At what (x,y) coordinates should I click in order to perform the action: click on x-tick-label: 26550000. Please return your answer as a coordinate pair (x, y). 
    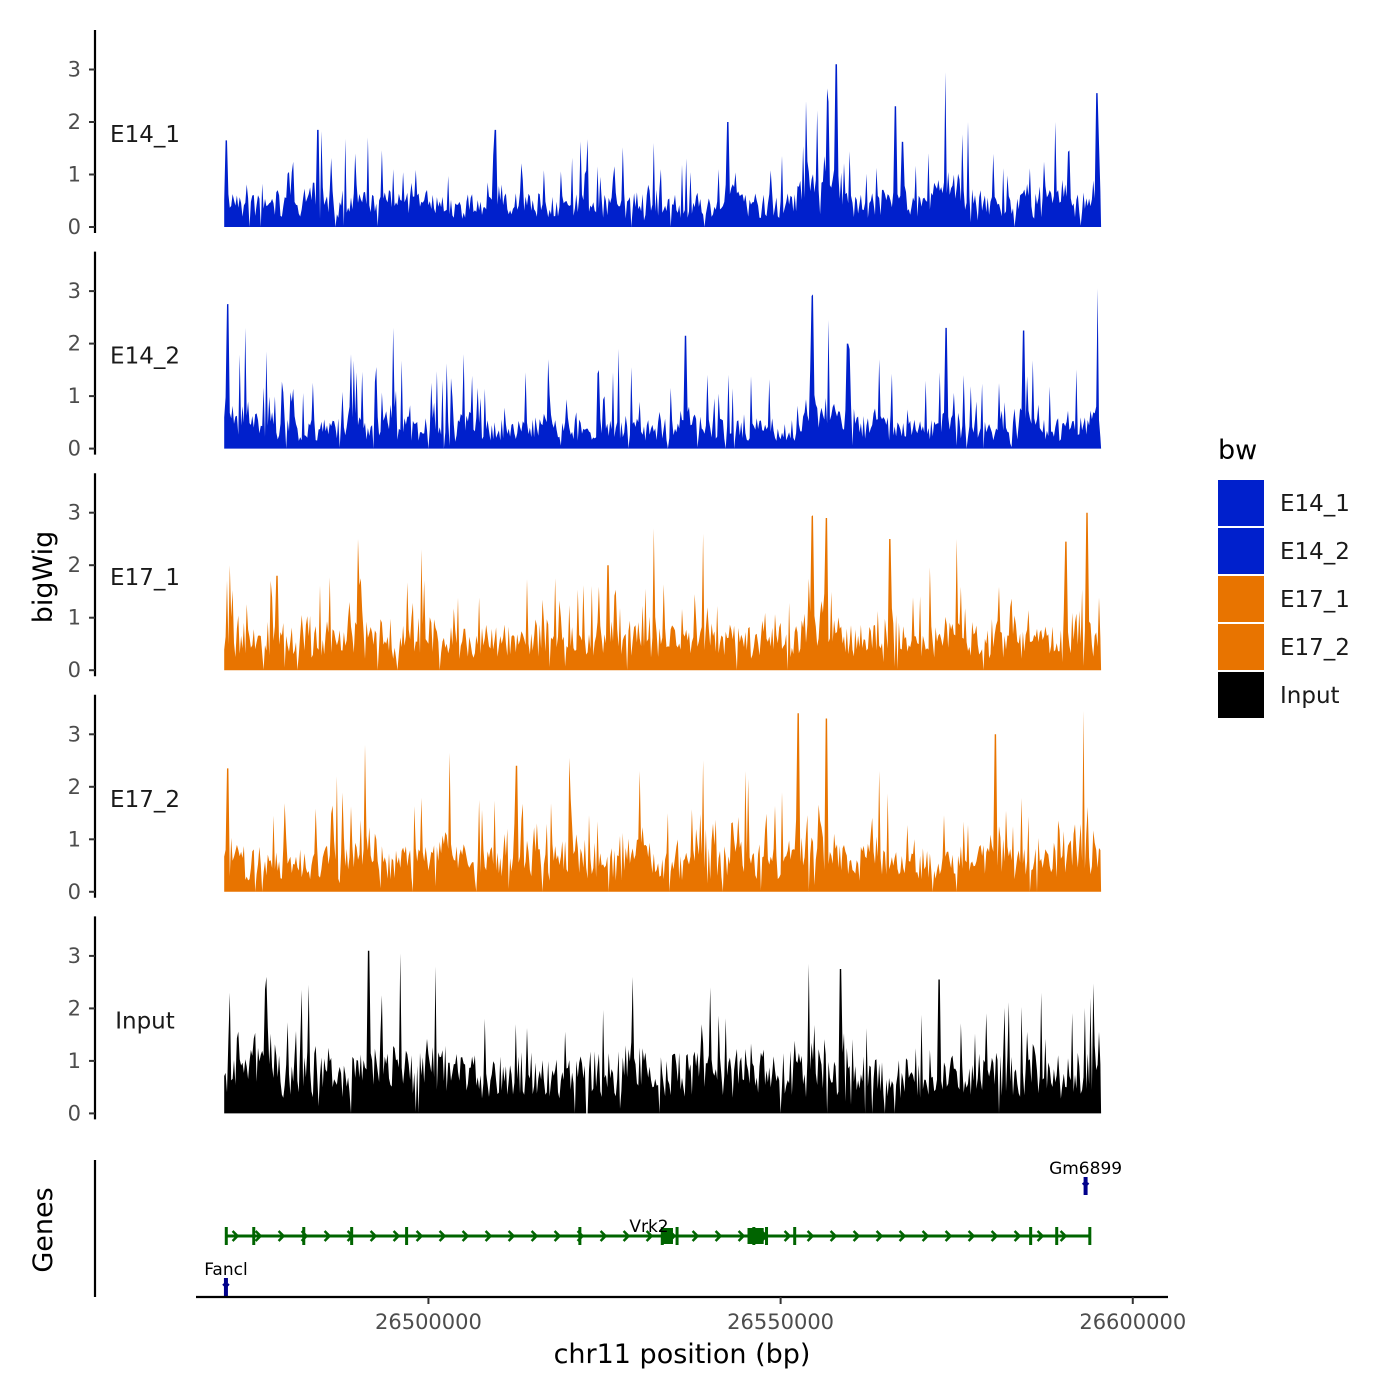
    Looking at the image, I should click on (780, 1322).